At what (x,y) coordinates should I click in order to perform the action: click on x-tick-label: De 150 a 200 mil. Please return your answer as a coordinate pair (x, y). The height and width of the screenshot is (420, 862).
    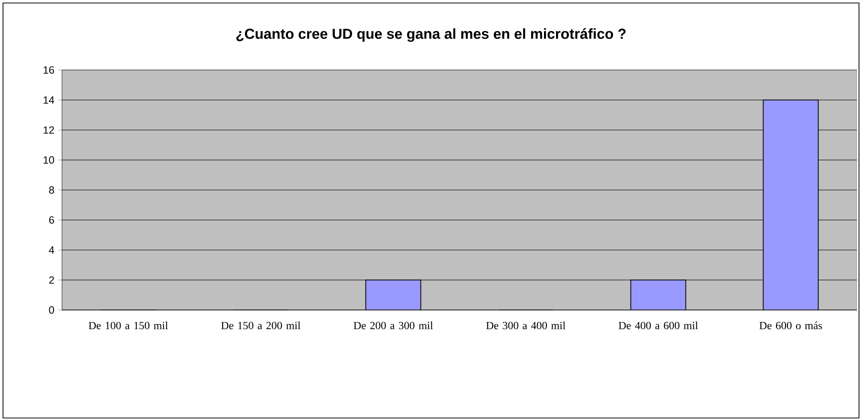
    Looking at the image, I should click on (260, 326).